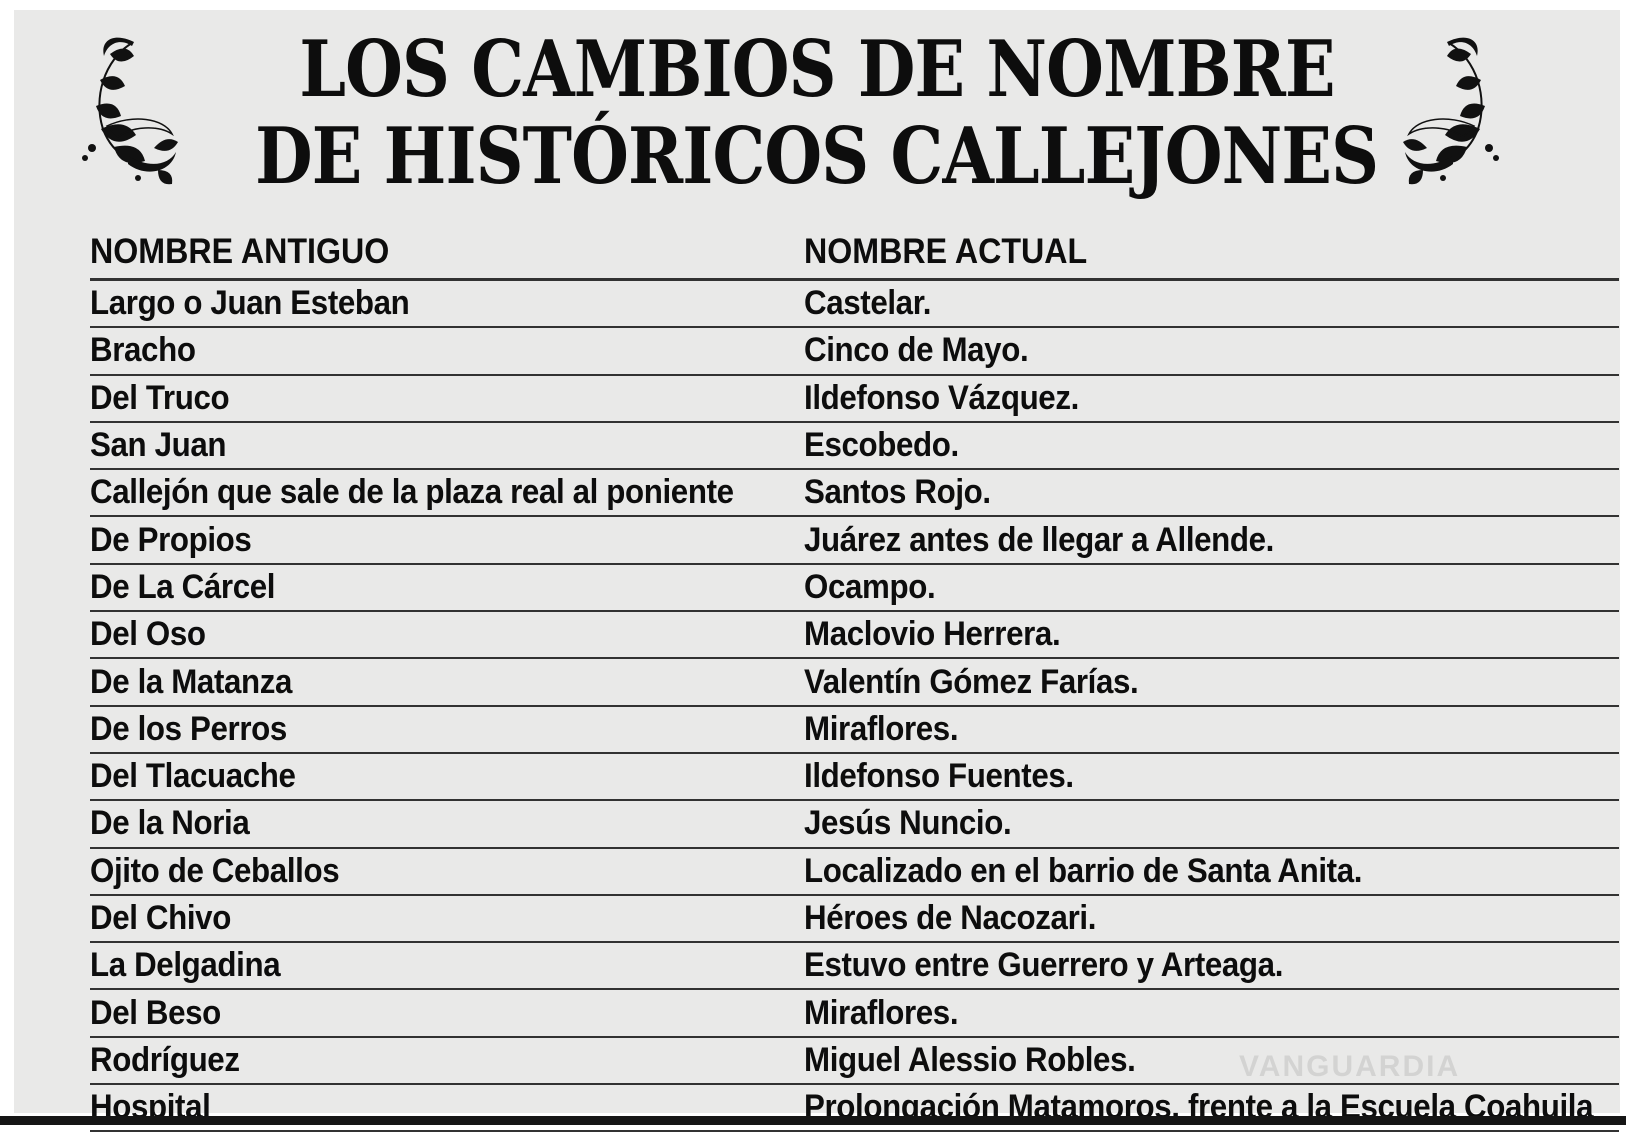 This screenshot has width=1626, height=1132. What do you see at coordinates (897, 492) in the screenshot?
I see `new-name: Santos Rojo.` at bounding box center [897, 492].